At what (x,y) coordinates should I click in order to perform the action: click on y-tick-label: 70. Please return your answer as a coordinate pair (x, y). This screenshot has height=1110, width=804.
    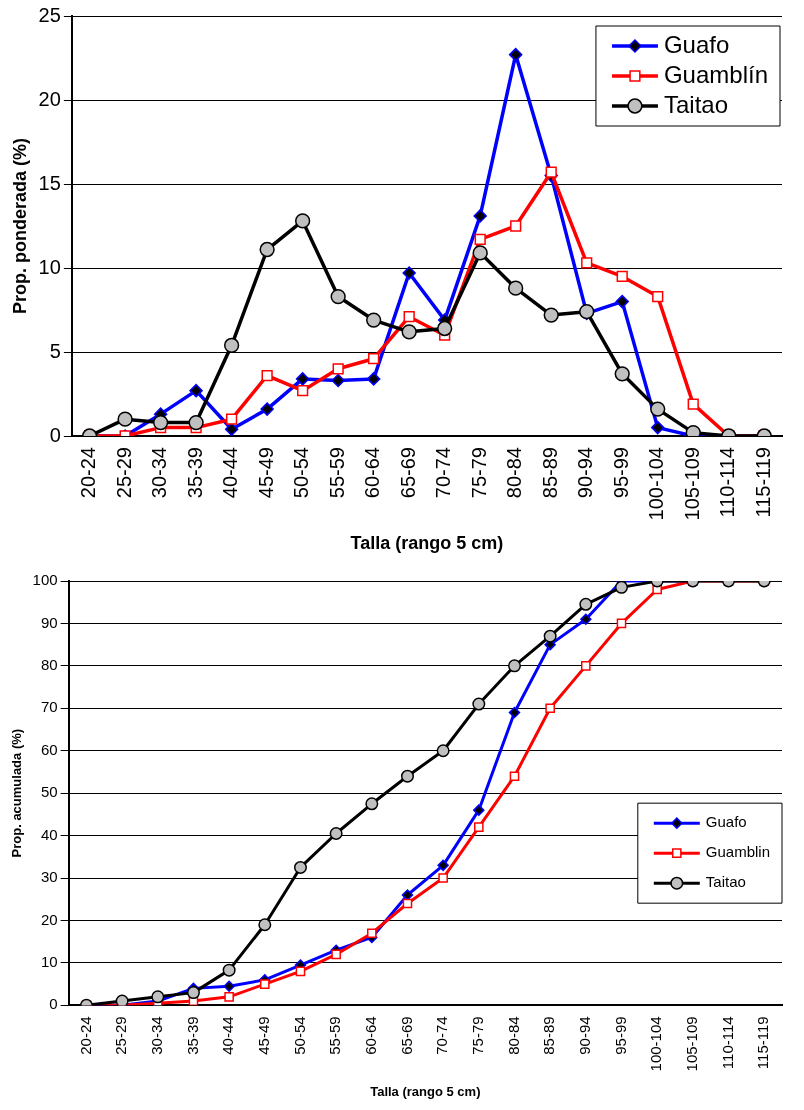
    Looking at the image, I should click on (49, 707).